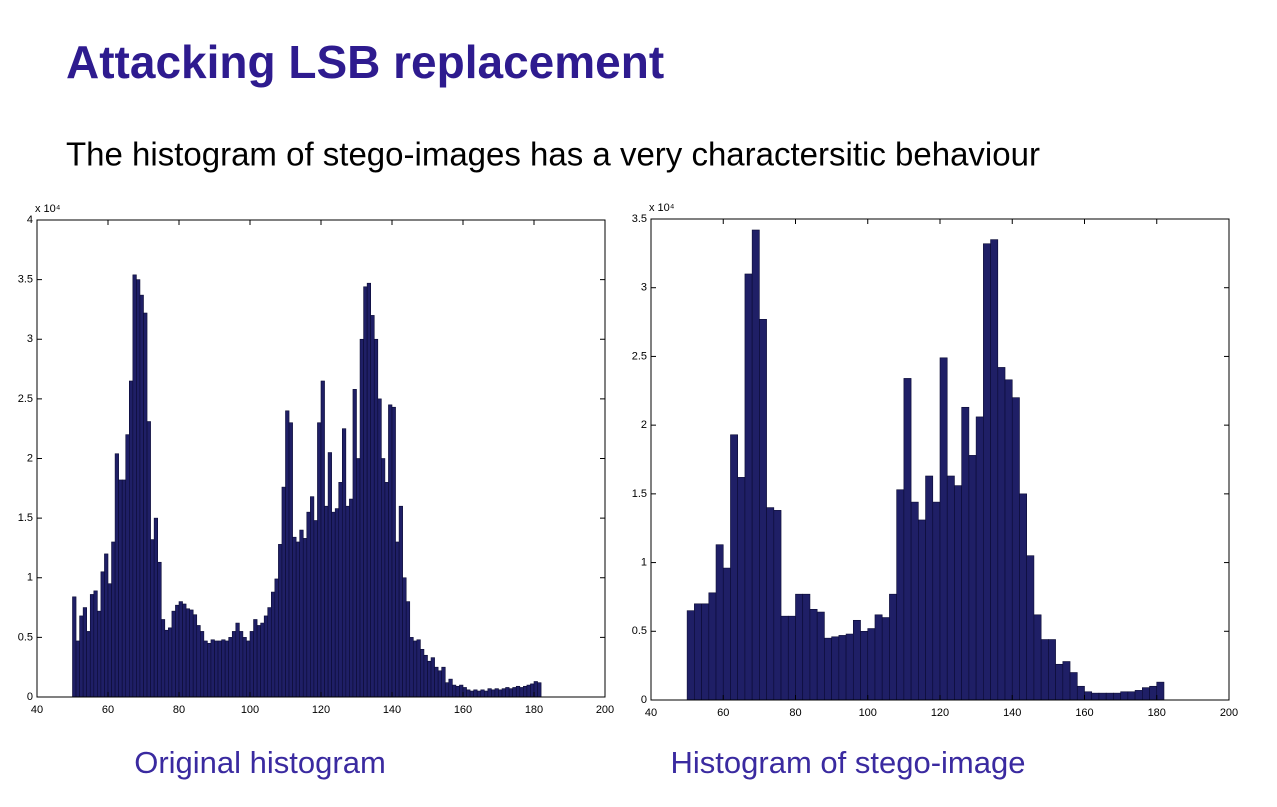 The height and width of the screenshot is (807, 1277). What do you see at coordinates (25, 637) in the screenshot?
I see `y-tick-label: 0.5` at bounding box center [25, 637].